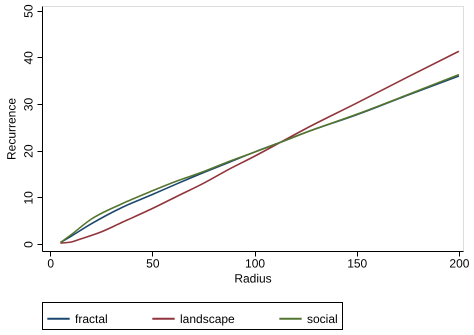 The image size is (474, 335). I want to click on y-tick-label: 10, so click(29, 197).